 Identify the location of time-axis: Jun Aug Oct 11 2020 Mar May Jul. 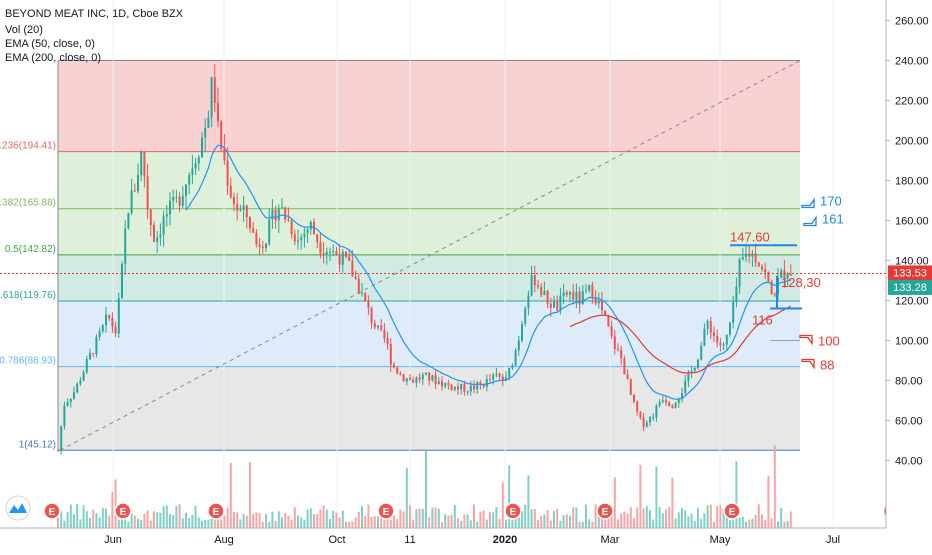
(466, 538).